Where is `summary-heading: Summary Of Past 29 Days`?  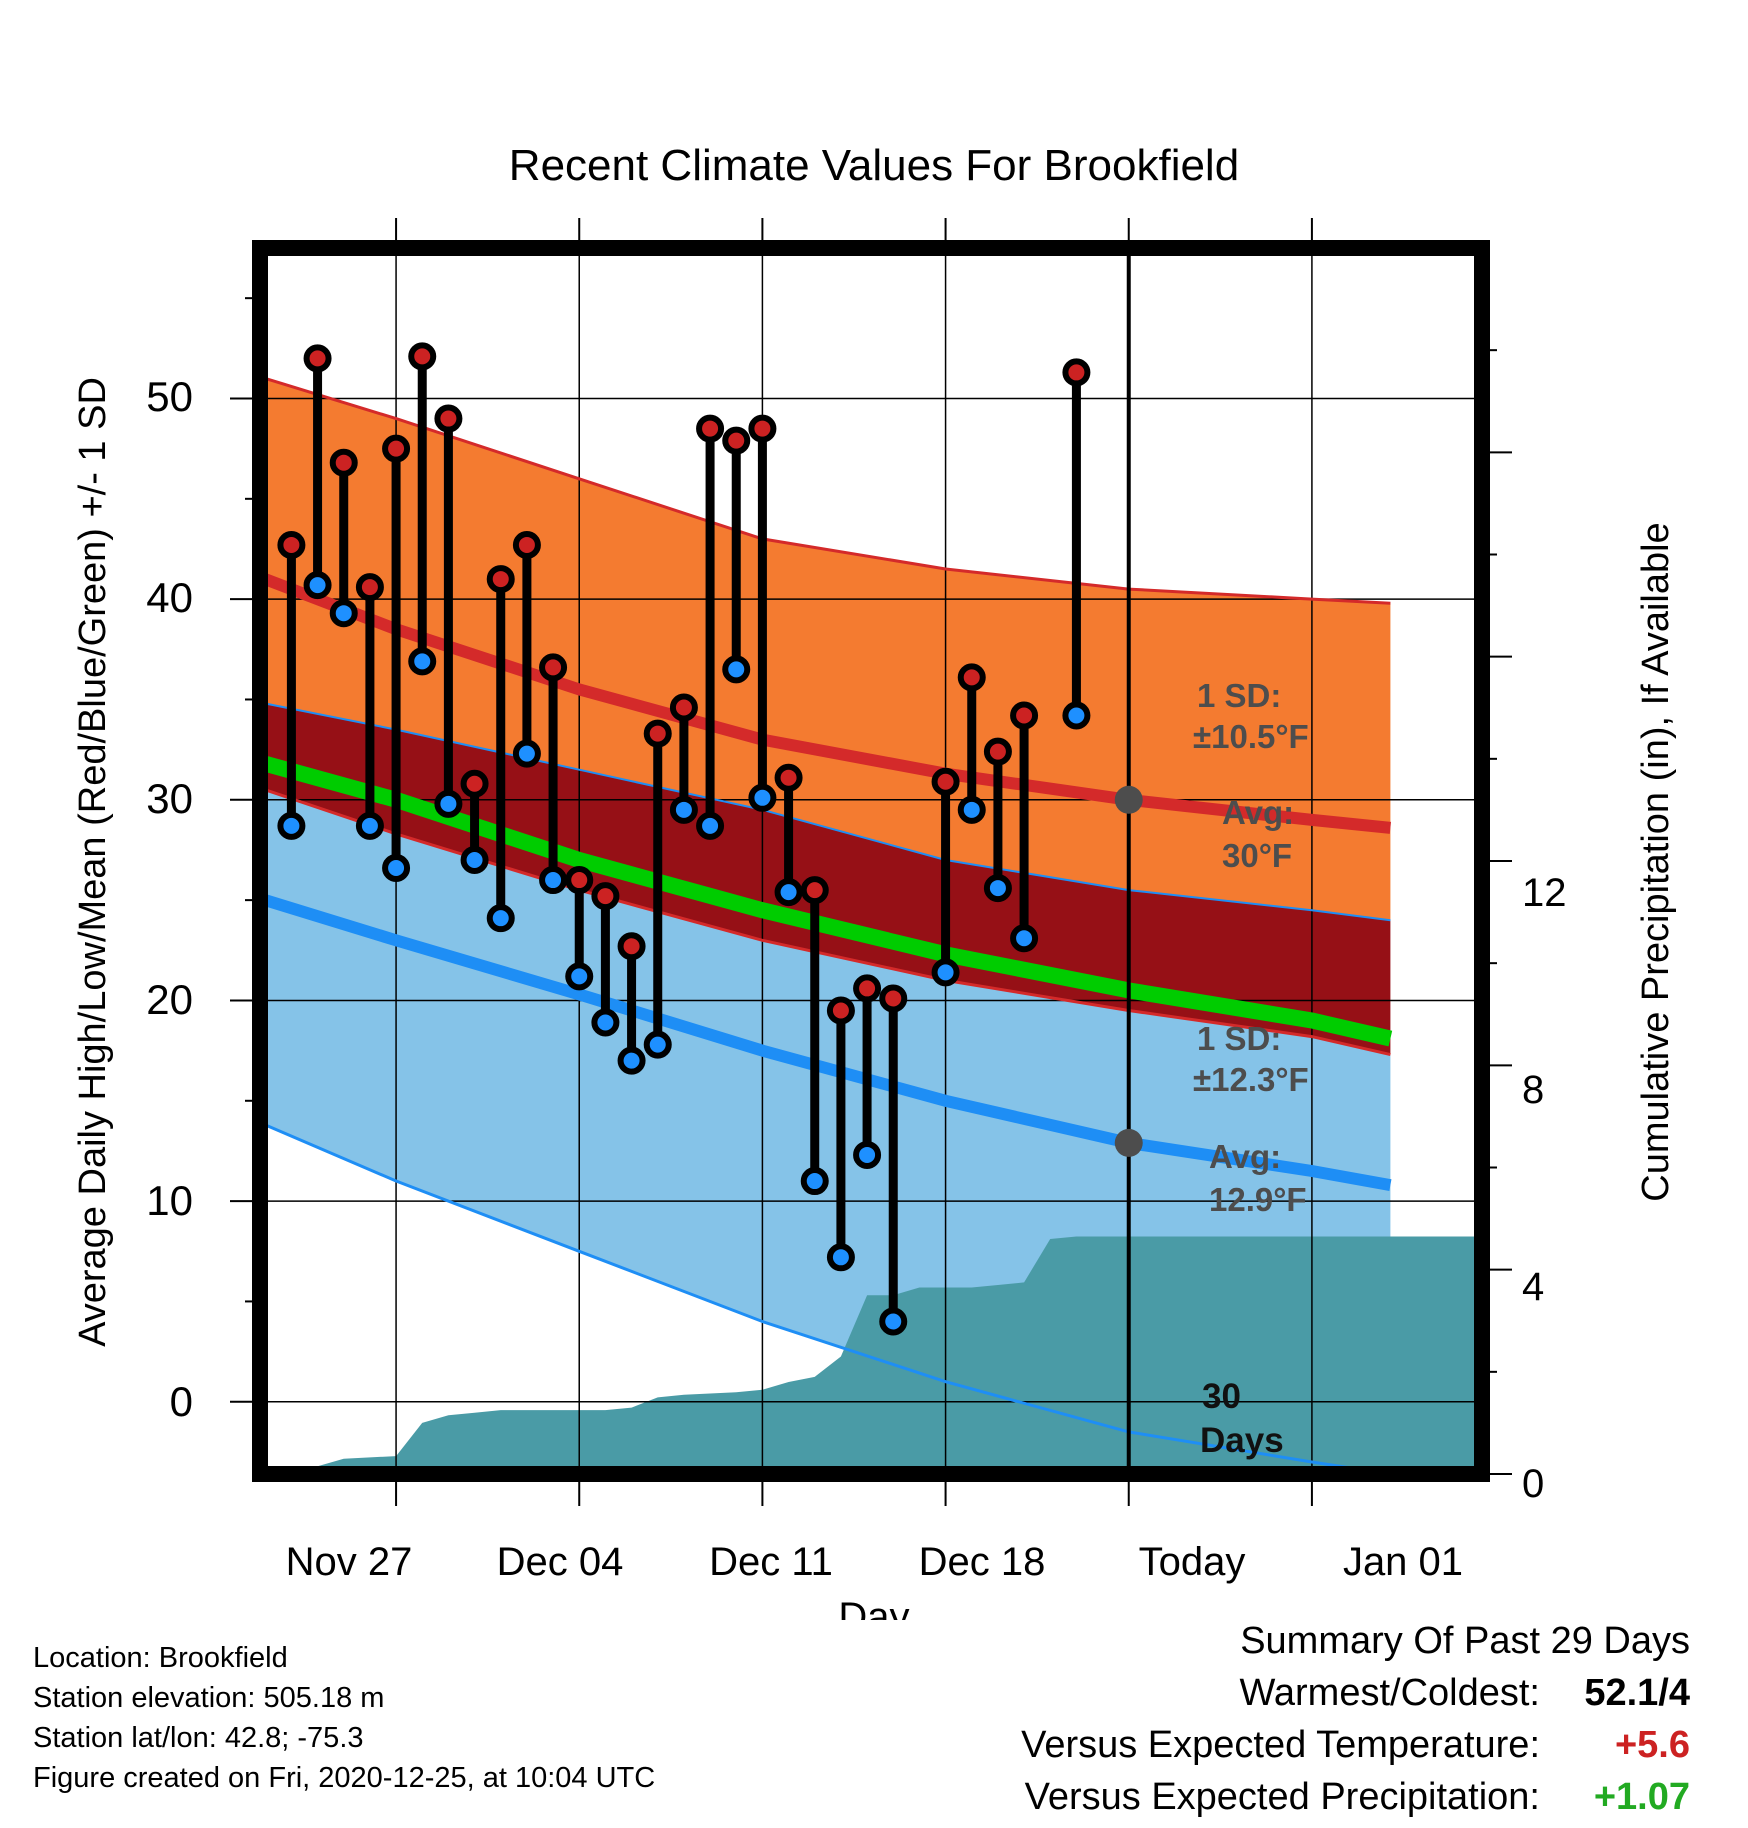
summary-heading: Summary Of Past 29 Days is located at coordinates (1465, 1641).